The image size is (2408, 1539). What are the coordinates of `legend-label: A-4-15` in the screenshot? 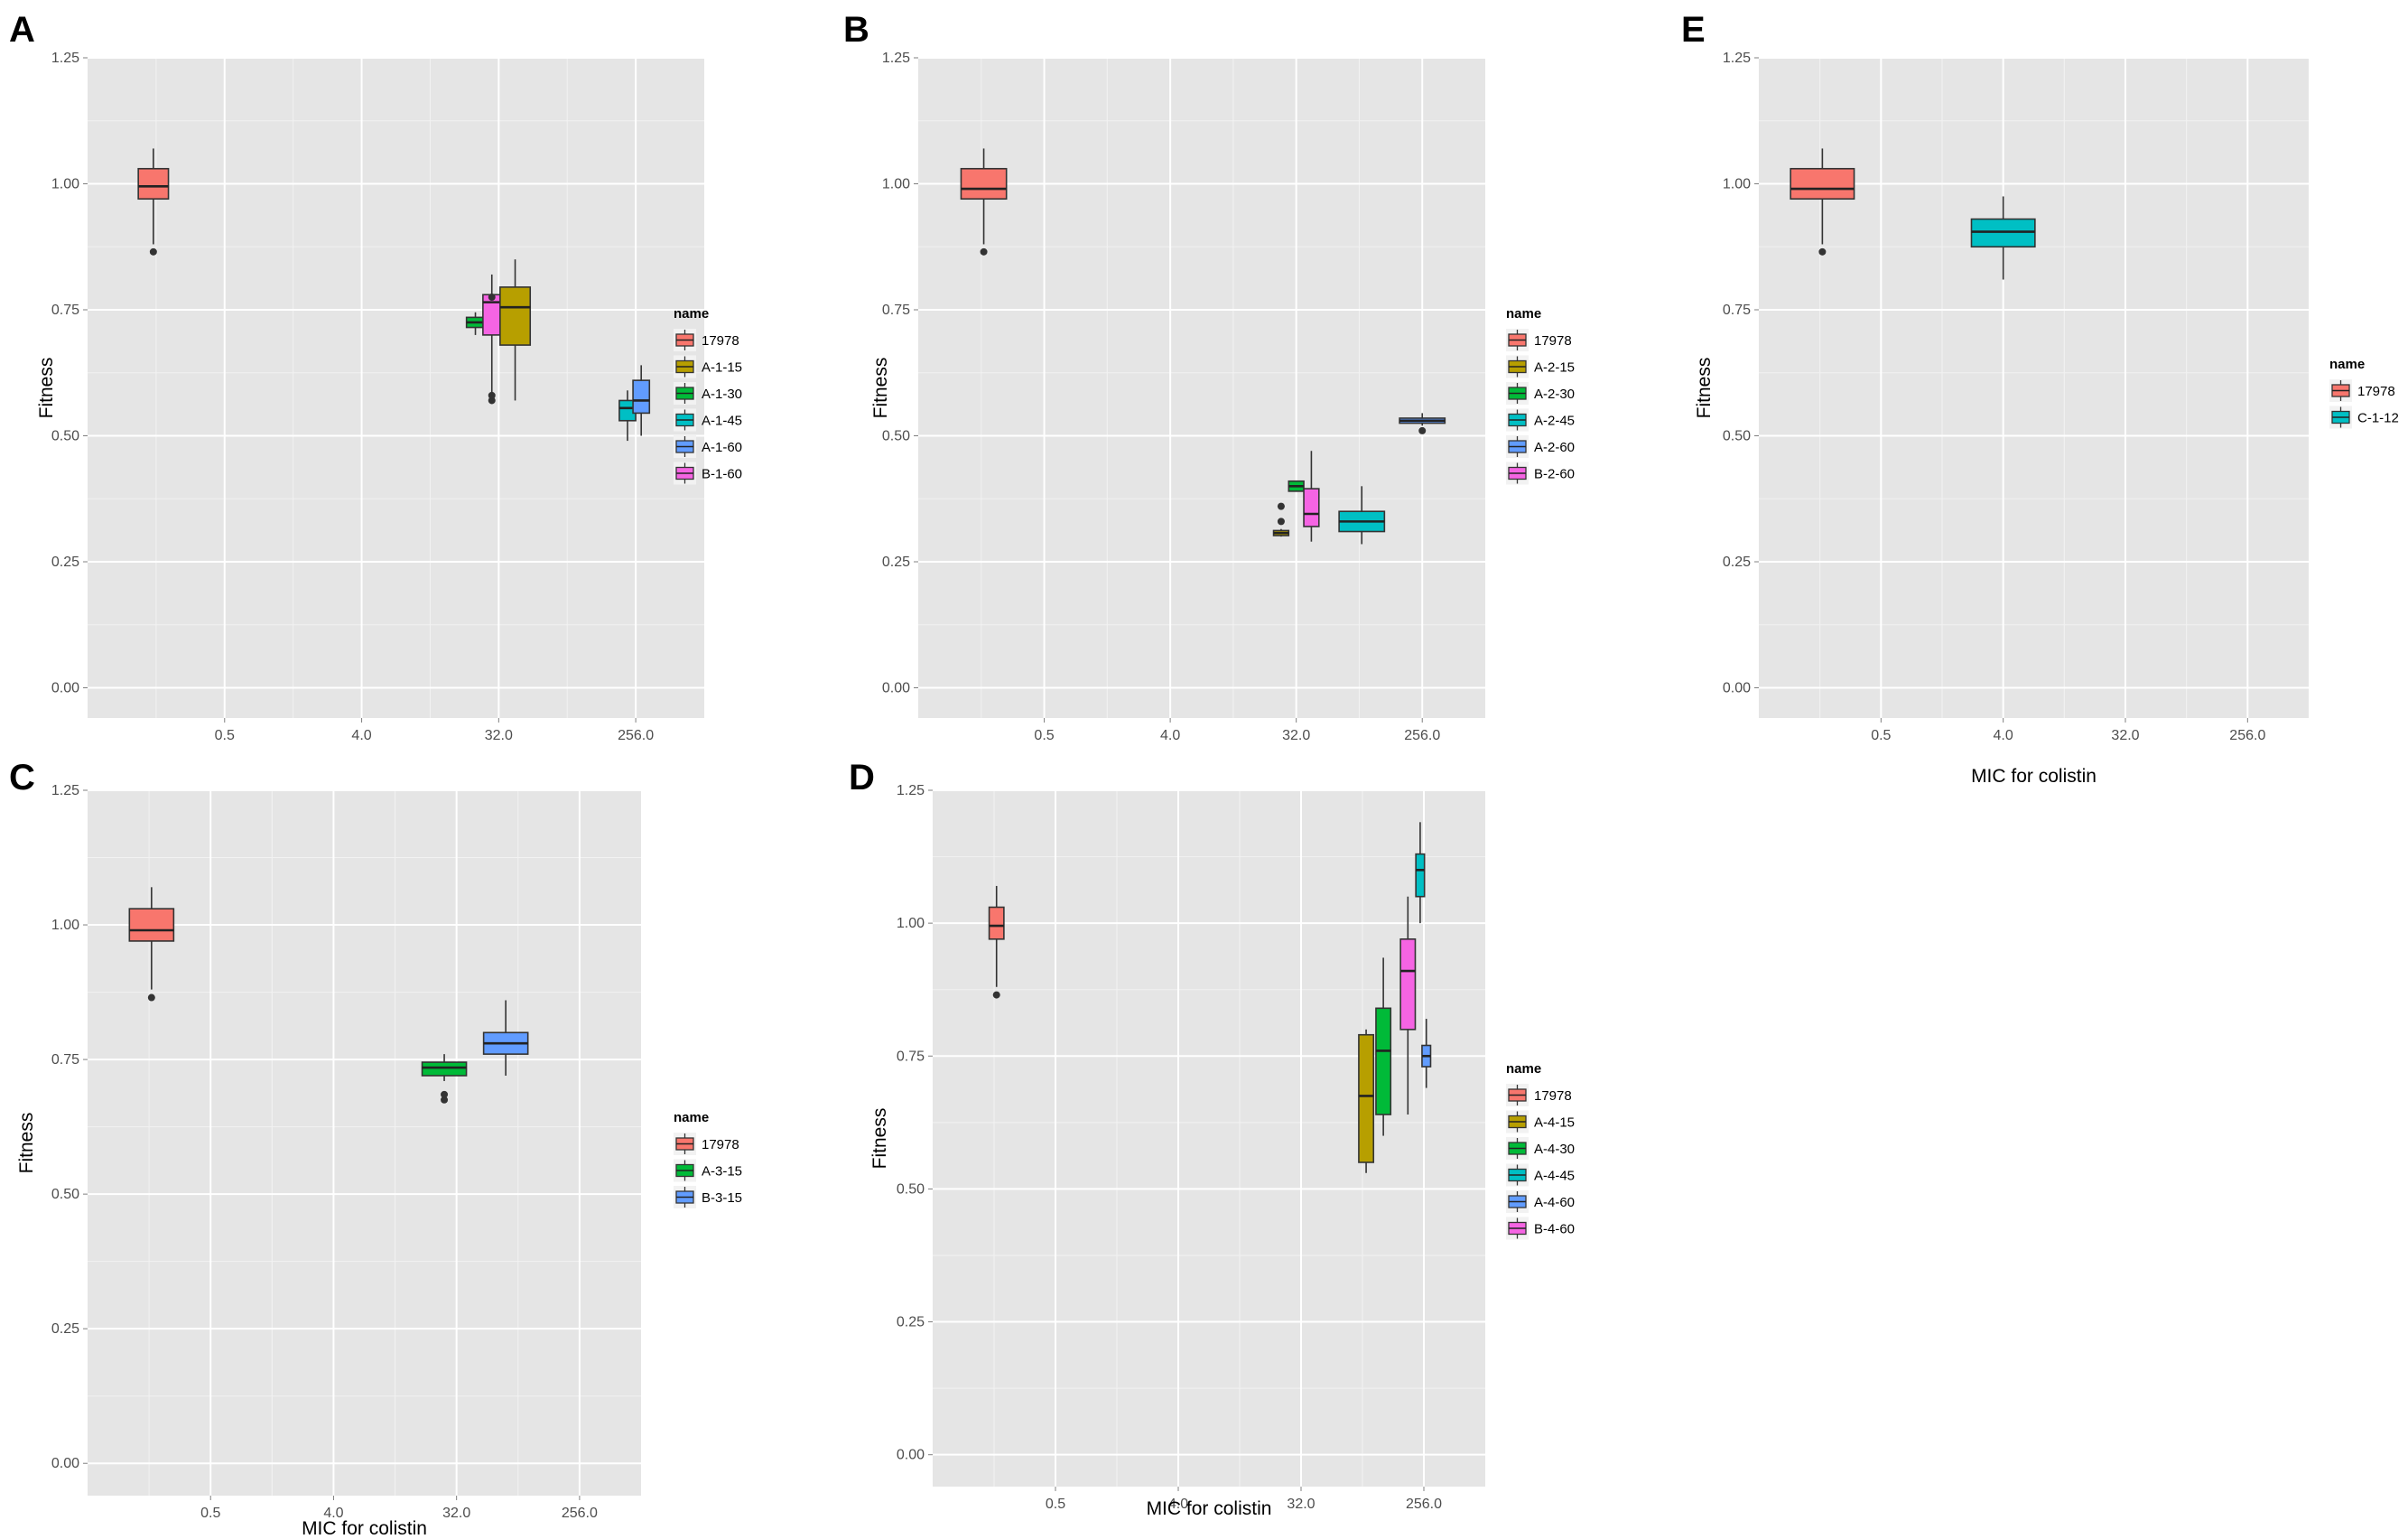 It's located at (1554, 1123).